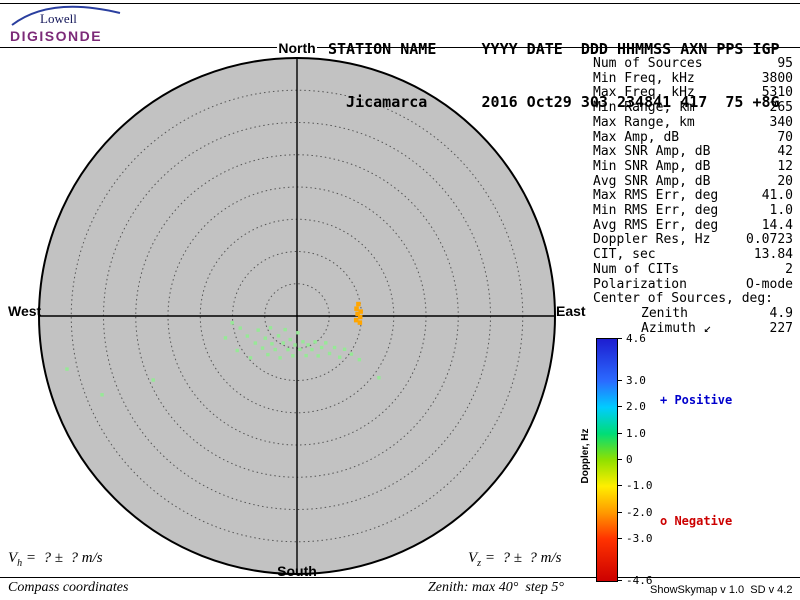 This screenshot has width=800, height=600. I want to click on doppler-colorbar: 4.6 3.0 2.0 1.0 0 -1.0 -2.0 -3.0 -4.6, so click(642, 459).